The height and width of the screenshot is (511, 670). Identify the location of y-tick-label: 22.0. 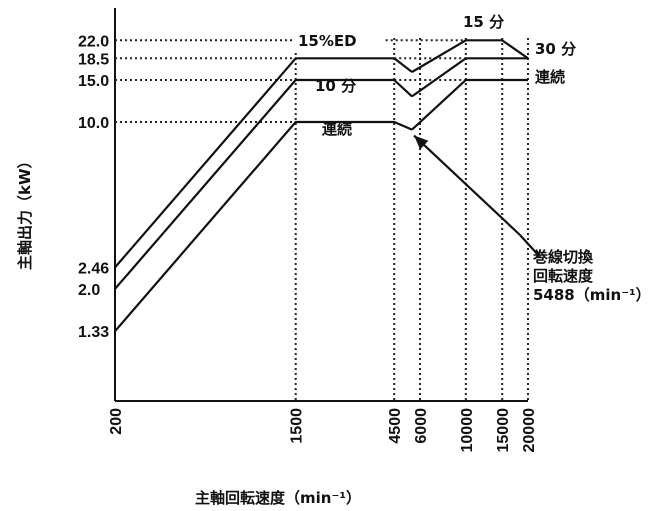
(93, 41).